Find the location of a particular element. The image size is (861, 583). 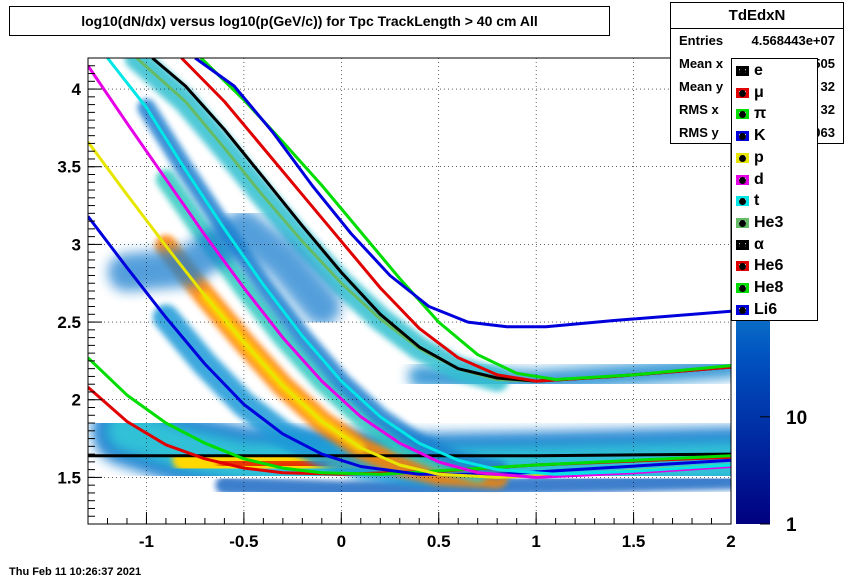

legend-label: π is located at coordinates (760, 114).